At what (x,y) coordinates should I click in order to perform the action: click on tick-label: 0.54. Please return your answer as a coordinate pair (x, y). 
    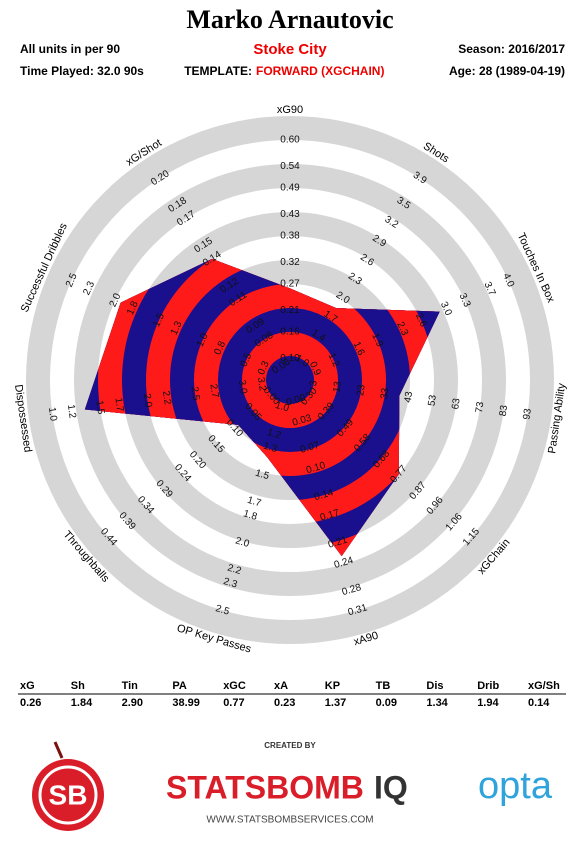
    Looking at the image, I should click on (290, 166).